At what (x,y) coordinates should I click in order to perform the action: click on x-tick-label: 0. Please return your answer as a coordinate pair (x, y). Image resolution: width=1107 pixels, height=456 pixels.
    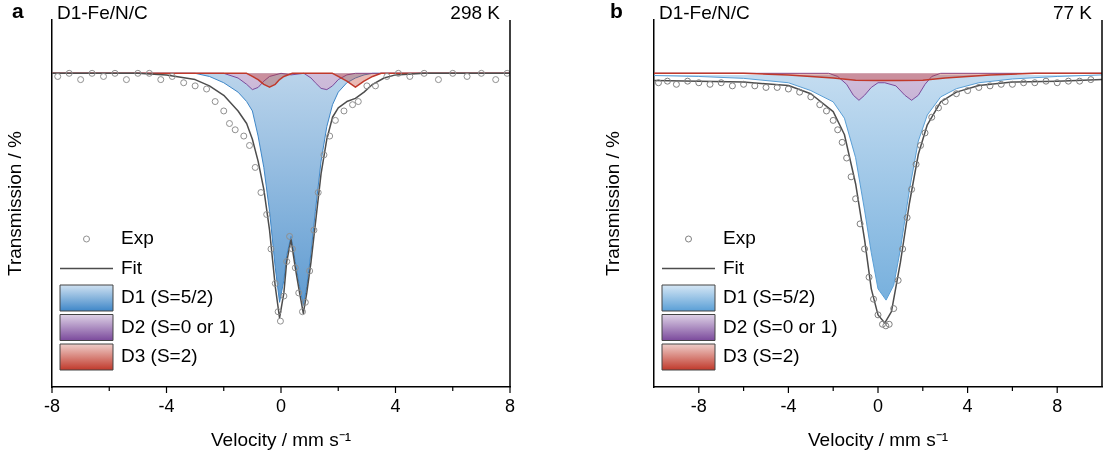
    Looking at the image, I should click on (281, 405).